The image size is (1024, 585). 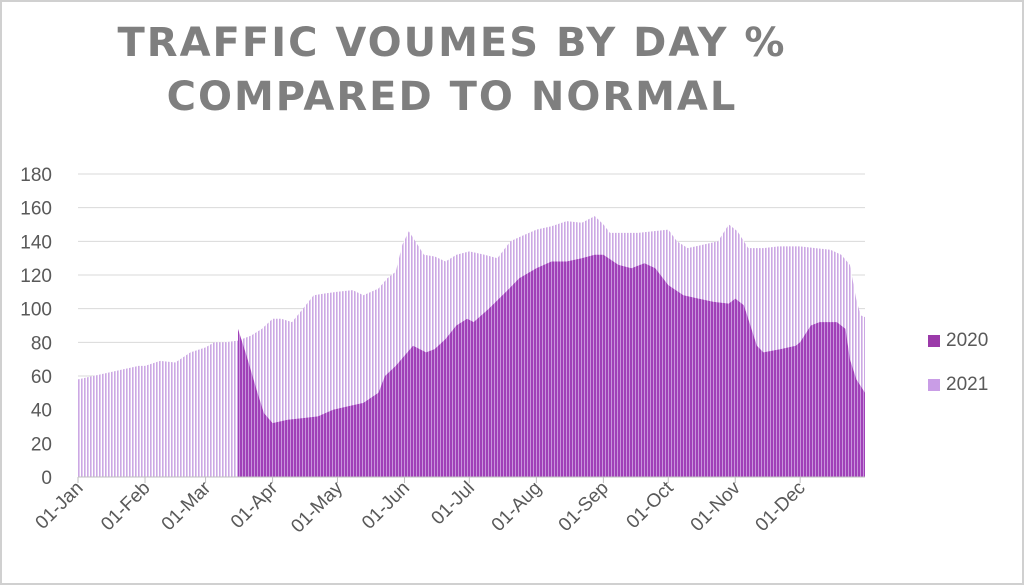 What do you see at coordinates (41, 444) in the screenshot?
I see `y-tick-label: 20` at bounding box center [41, 444].